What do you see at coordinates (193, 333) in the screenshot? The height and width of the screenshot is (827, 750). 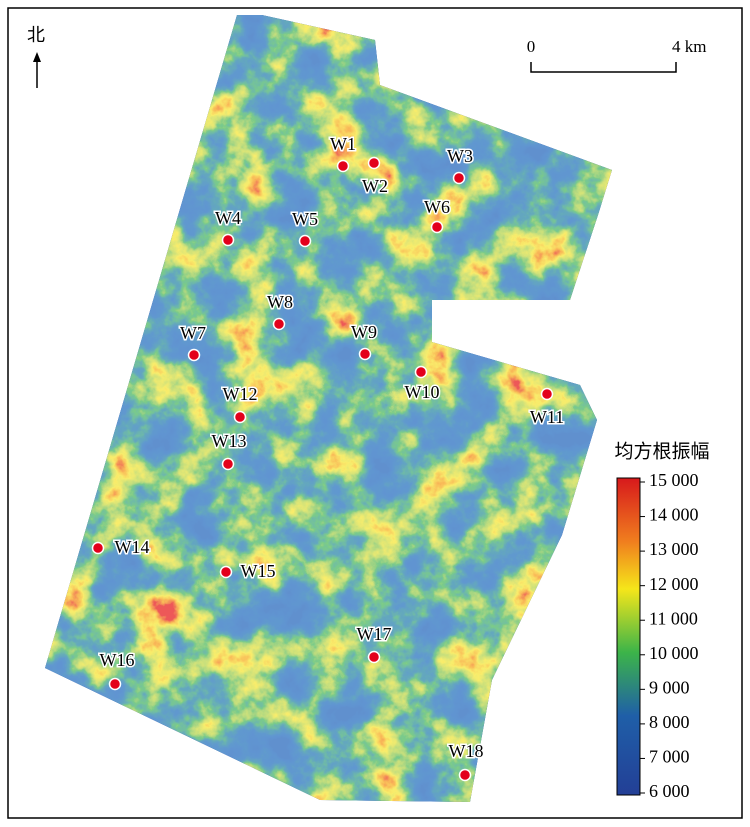 I see `well-label: W7` at bounding box center [193, 333].